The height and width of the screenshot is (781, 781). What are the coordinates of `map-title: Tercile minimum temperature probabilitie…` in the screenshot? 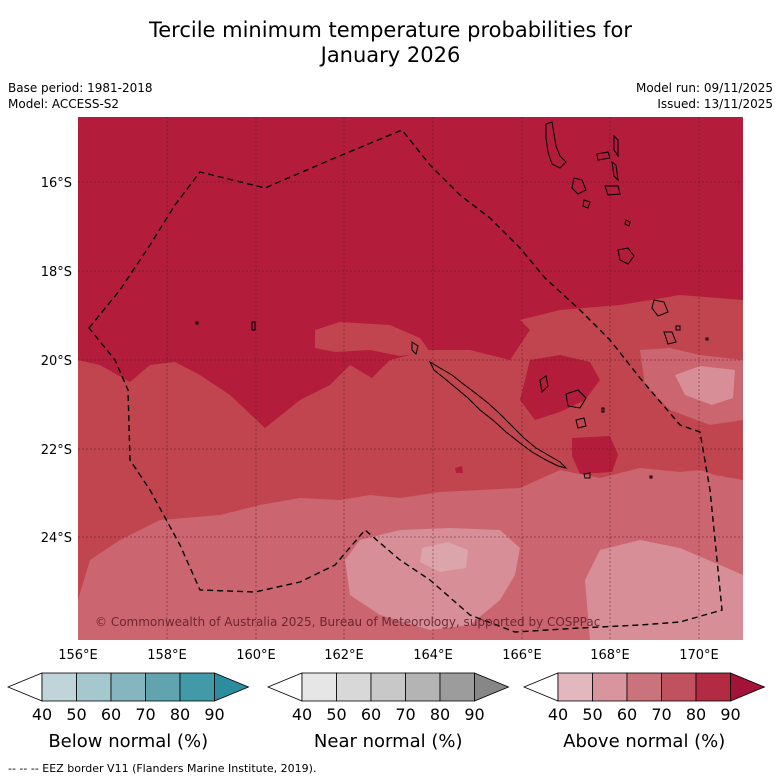 It's located at (390, 43).